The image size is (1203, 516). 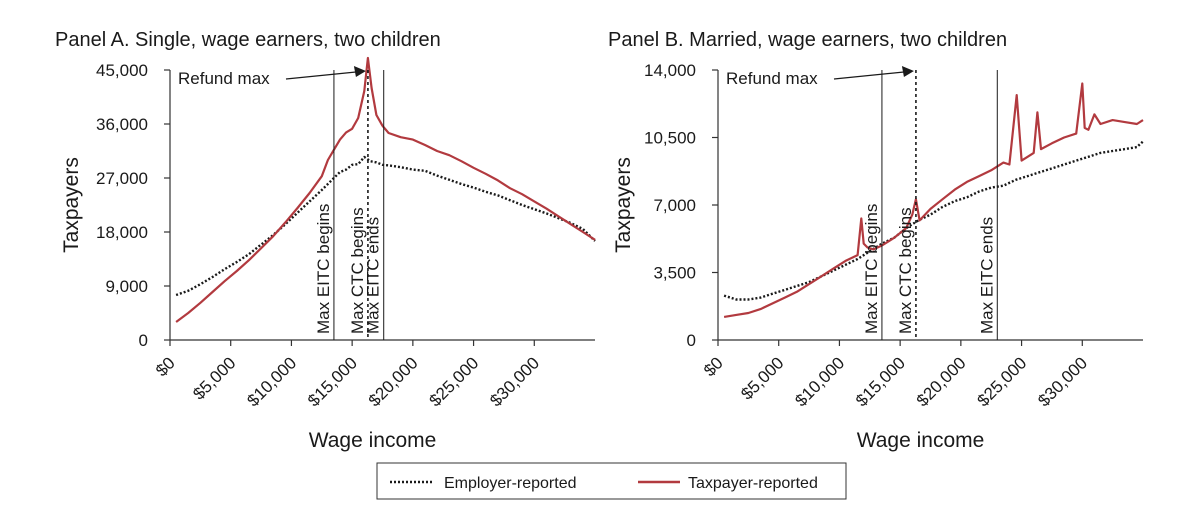 I want to click on panel-b-x-tick-label: $15,000, so click(x=880, y=381).